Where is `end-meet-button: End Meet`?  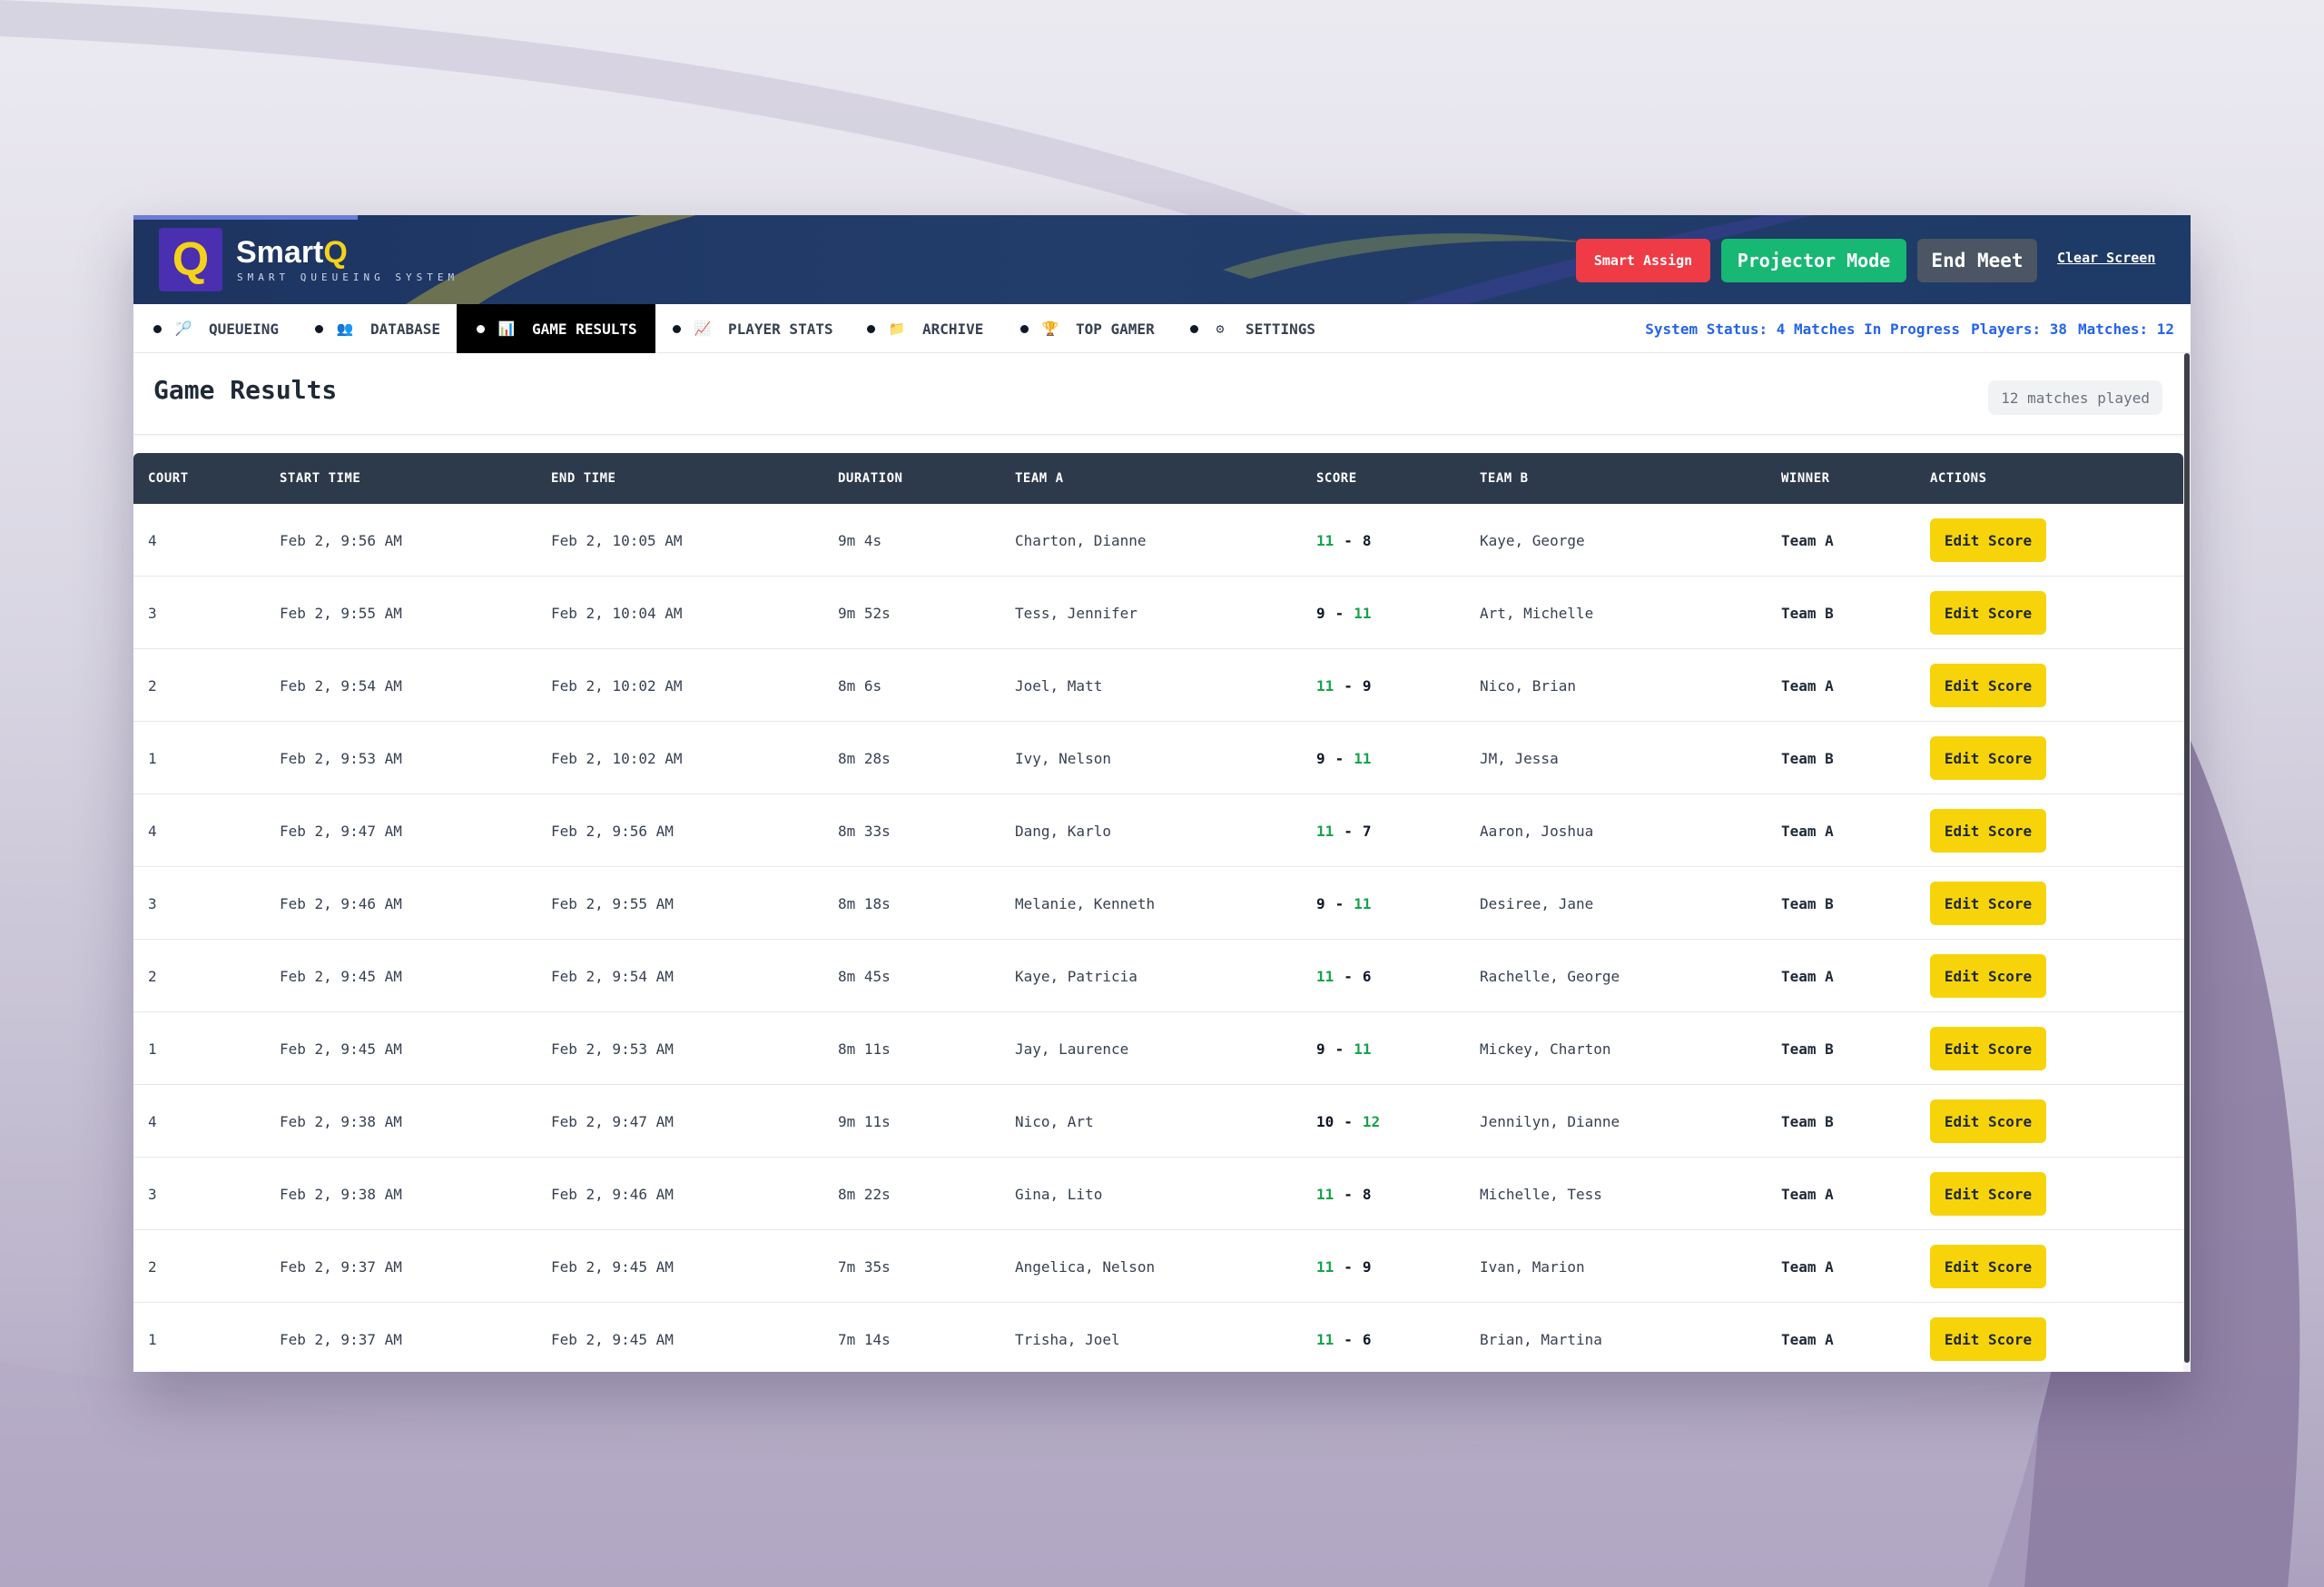
end-meet-button: End Meet is located at coordinates (1977, 260).